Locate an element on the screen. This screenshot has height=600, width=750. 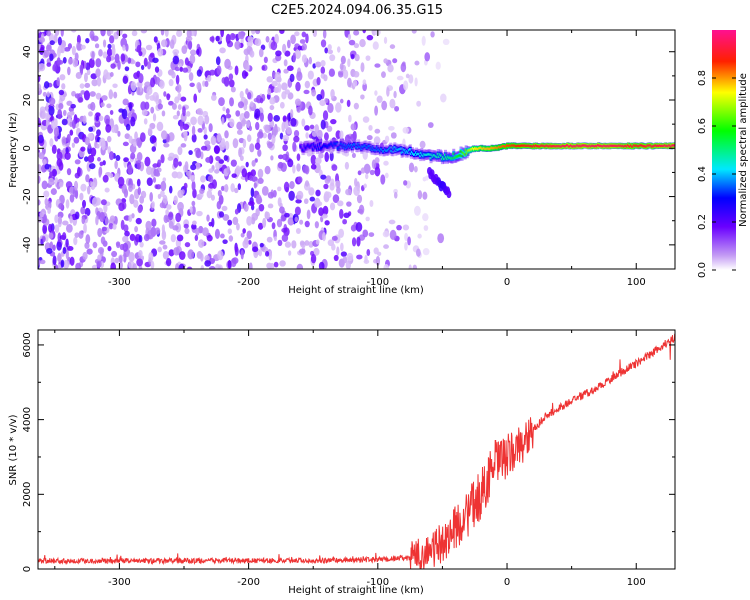
x-tick-label: -300 is located at coordinates (119, 282).